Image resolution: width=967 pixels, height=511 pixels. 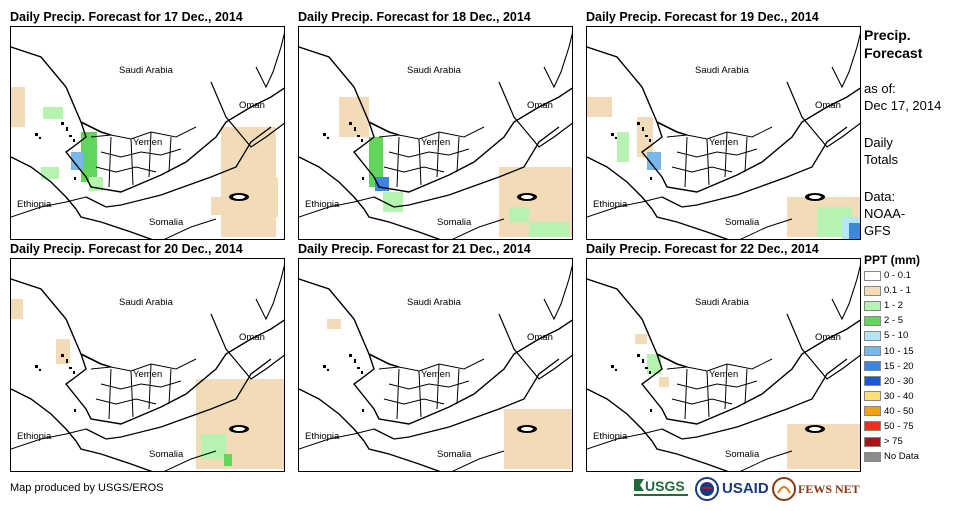 I want to click on as-of-text: as of: Dec 17, 2014, so click(x=902, y=97).